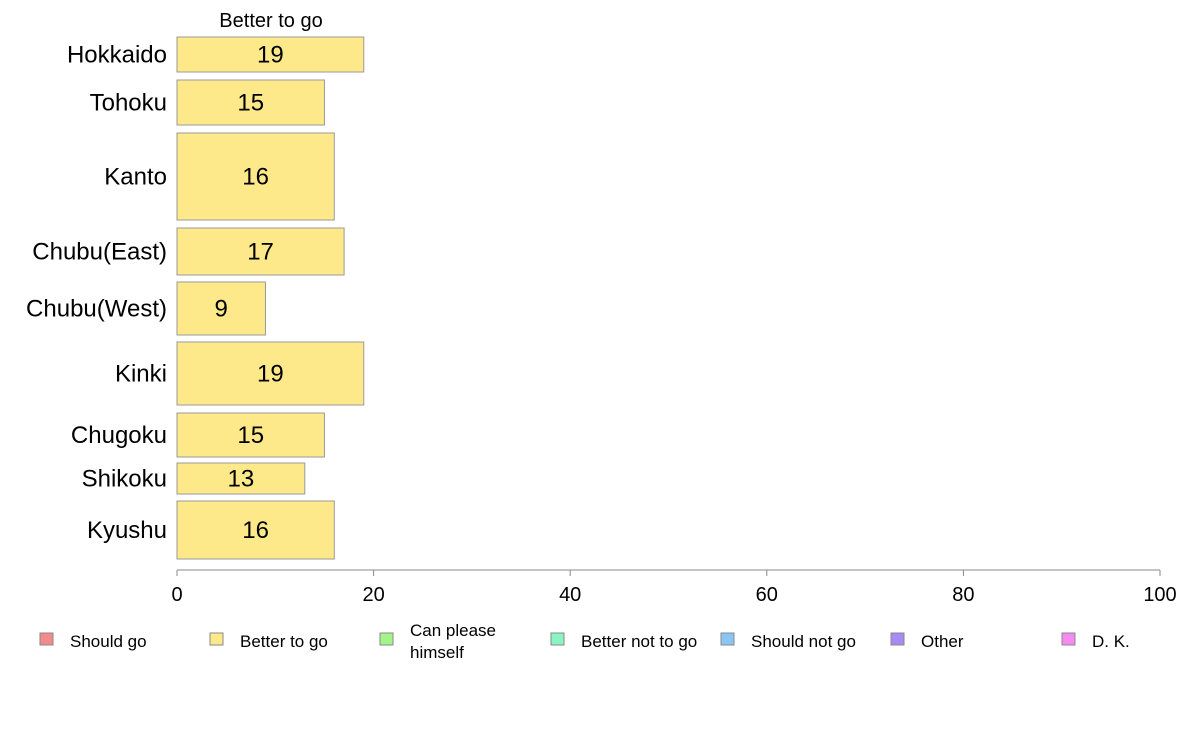 This screenshot has width=1188, height=736. Describe the element at coordinates (570, 595) in the screenshot. I see `x-tick-label: 40` at that location.